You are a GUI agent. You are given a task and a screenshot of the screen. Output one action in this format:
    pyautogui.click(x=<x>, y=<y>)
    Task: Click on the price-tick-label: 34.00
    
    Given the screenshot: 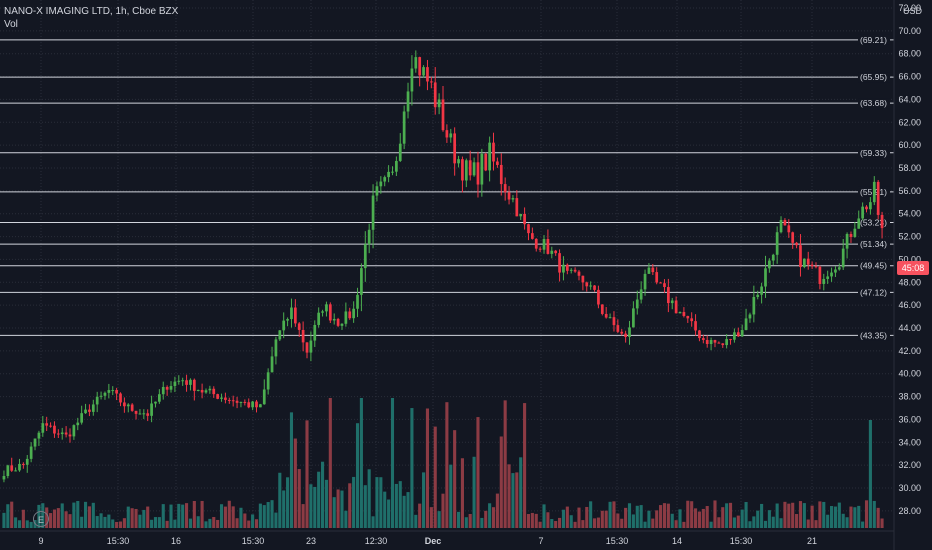 What is the action you would take?
    pyautogui.click(x=909, y=442)
    